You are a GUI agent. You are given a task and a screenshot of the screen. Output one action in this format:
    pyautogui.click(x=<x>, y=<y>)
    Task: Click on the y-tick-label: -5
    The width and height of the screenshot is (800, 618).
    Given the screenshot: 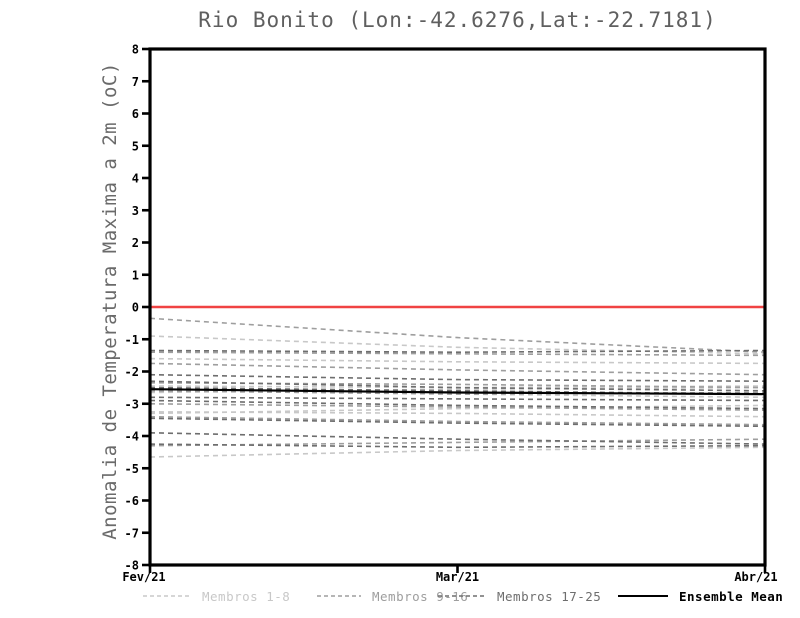 What is the action you would take?
    pyautogui.click(x=132, y=469)
    